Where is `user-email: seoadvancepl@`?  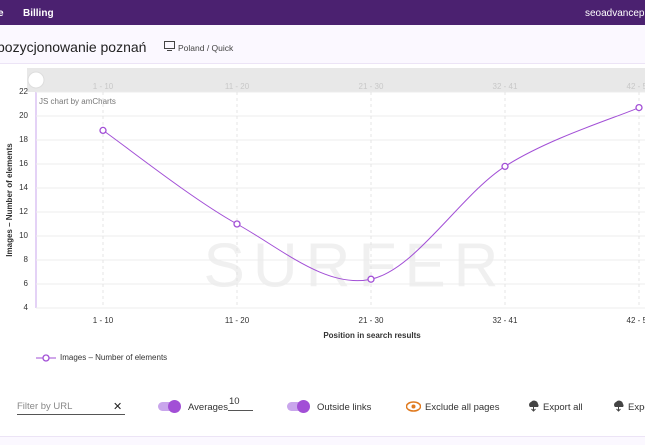 user-email: seoadvancepl@ is located at coordinates (615, 13).